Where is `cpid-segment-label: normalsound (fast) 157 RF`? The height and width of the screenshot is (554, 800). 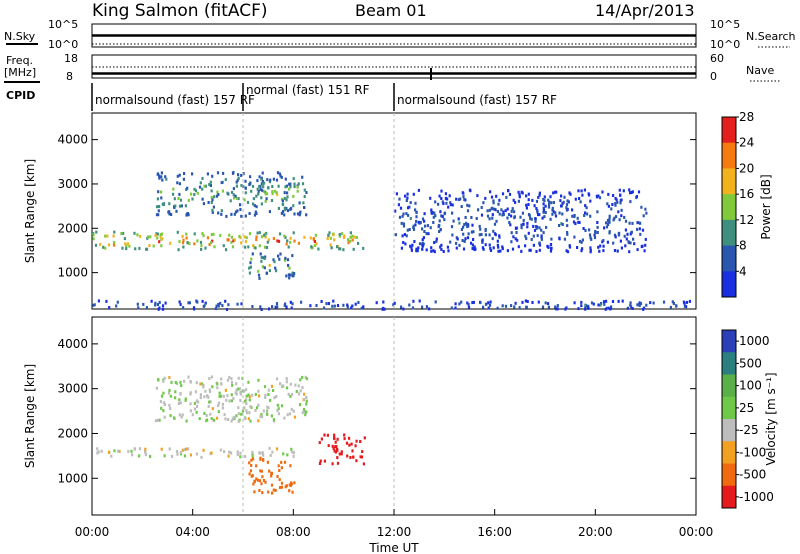 cpid-segment-label: normalsound (fast) 157 RF is located at coordinates (175, 100).